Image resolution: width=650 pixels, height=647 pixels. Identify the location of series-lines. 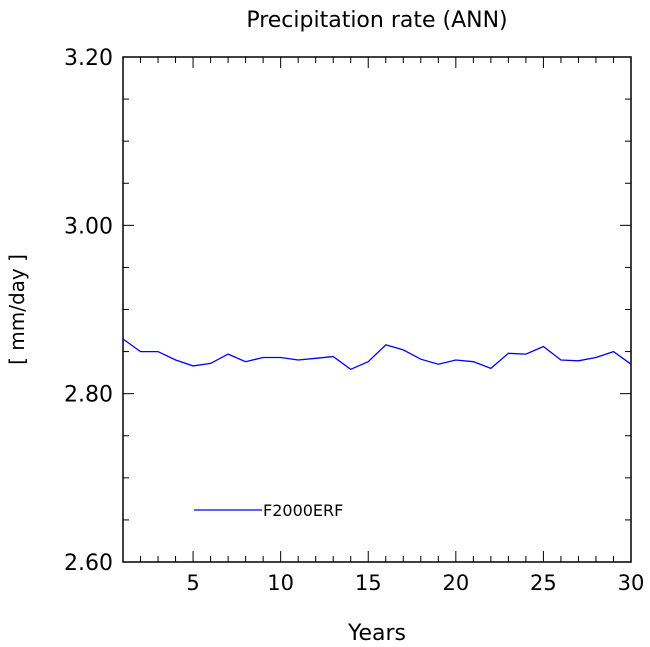
(377, 354).